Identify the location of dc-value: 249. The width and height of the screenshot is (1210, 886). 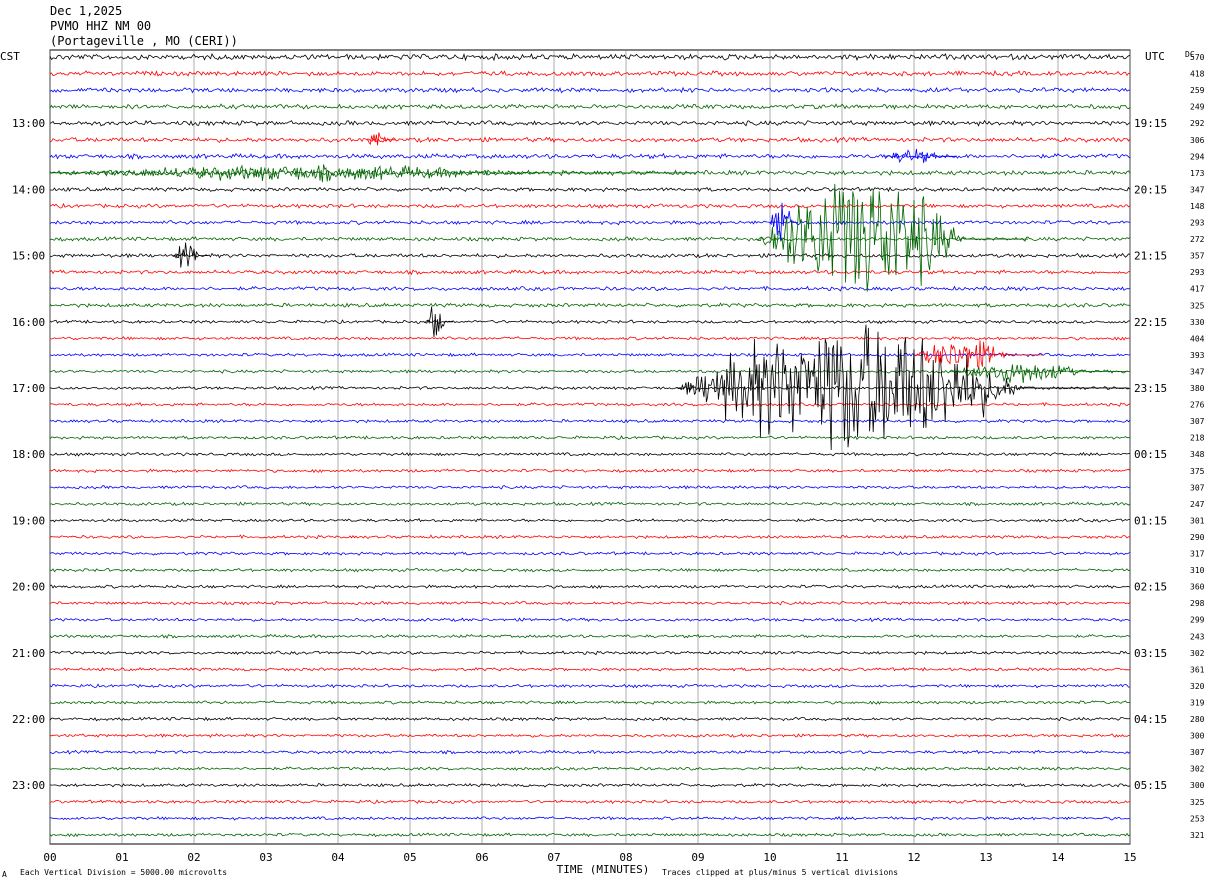
(1197, 107).